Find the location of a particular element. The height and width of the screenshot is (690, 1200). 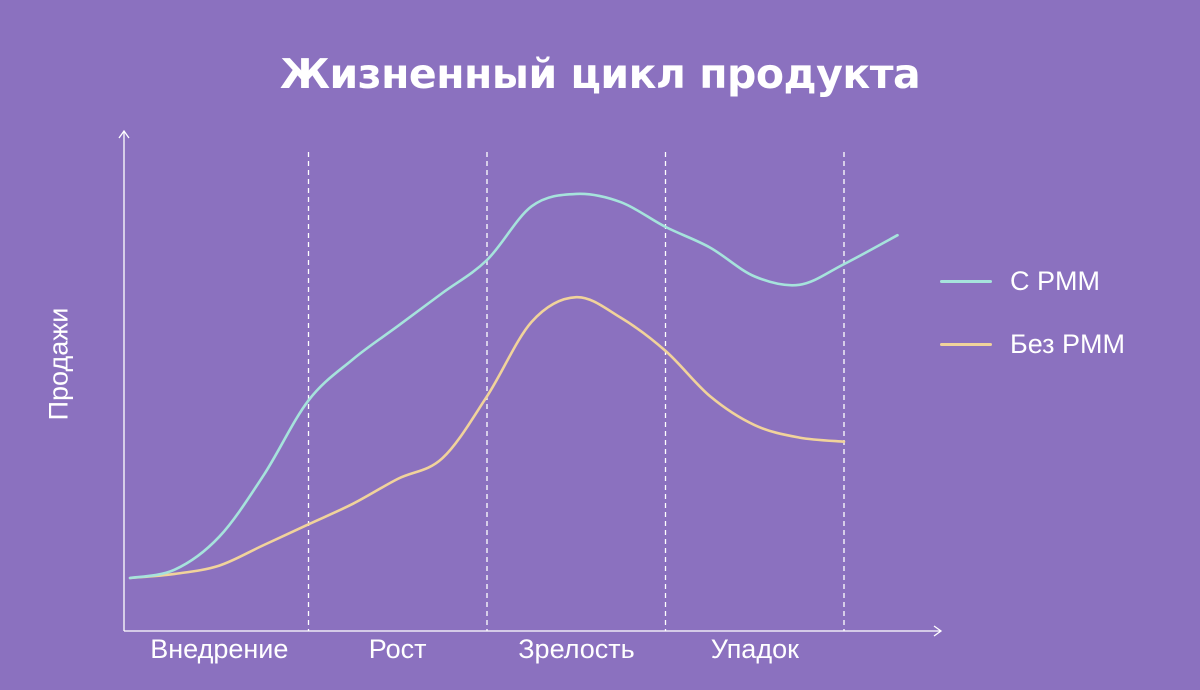

y-axis-arrow is located at coordinates (124, 134).